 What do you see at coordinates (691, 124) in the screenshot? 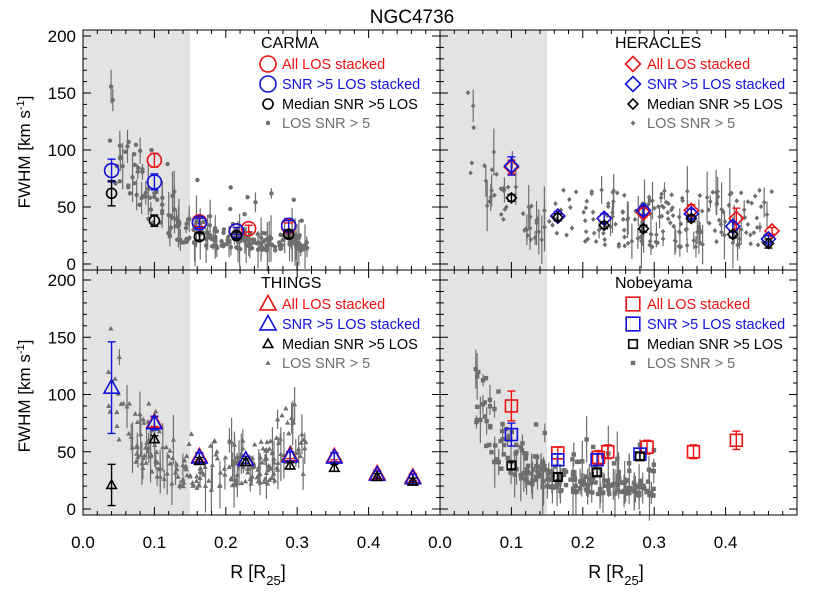
I see `legend-label: LOS SNR > 5` at bounding box center [691, 124].